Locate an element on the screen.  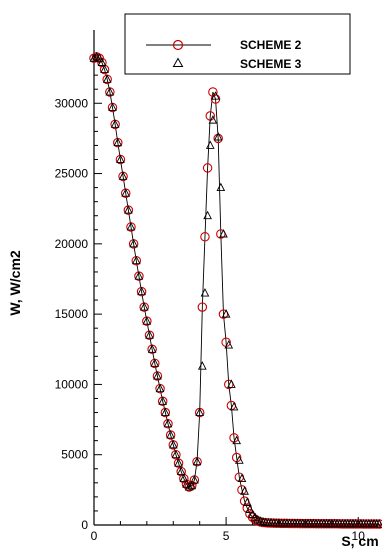
legend-label-scheme-3: SCHEME 3 is located at coordinates (271, 64).